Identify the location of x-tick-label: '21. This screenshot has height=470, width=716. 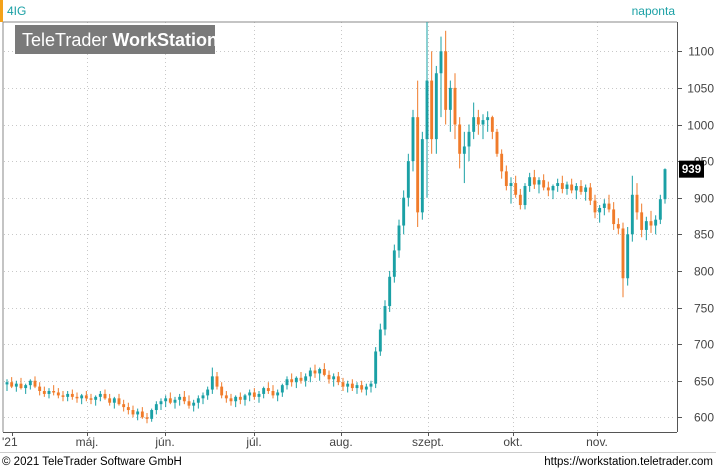
(10, 442).